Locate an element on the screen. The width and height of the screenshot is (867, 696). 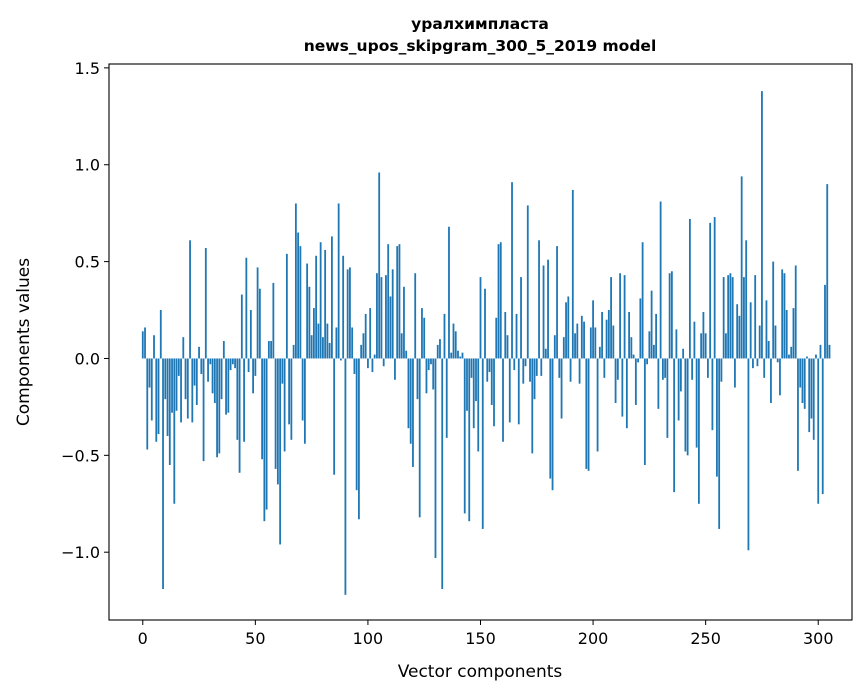
y-tick-label: −0.5 is located at coordinates (80, 455).